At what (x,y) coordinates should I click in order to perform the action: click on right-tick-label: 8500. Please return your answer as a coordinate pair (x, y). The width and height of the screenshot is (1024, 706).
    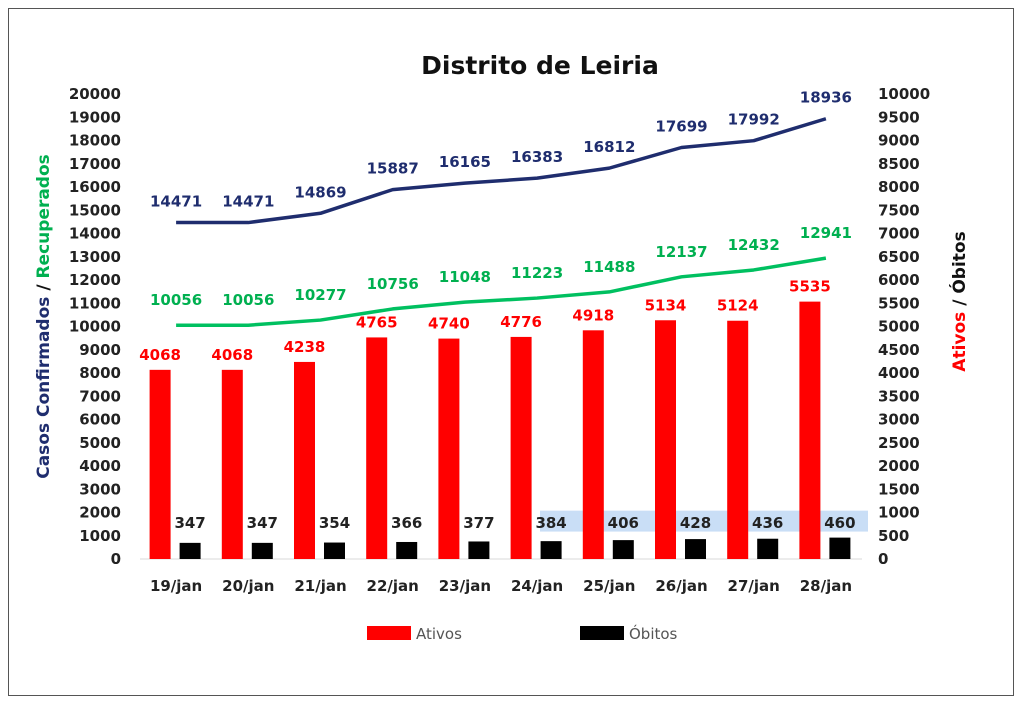
    Looking at the image, I should click on (899, 164).